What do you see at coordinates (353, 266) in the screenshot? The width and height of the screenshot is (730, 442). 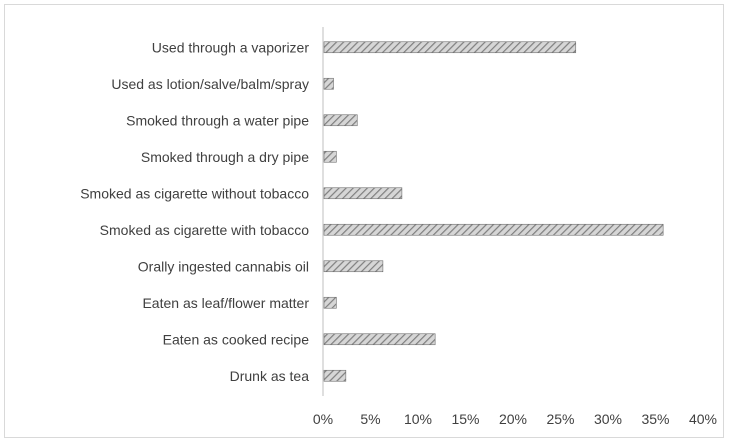 I see `bar-orally-ingested-cannabis-oil` at bounding box center [353, 266].